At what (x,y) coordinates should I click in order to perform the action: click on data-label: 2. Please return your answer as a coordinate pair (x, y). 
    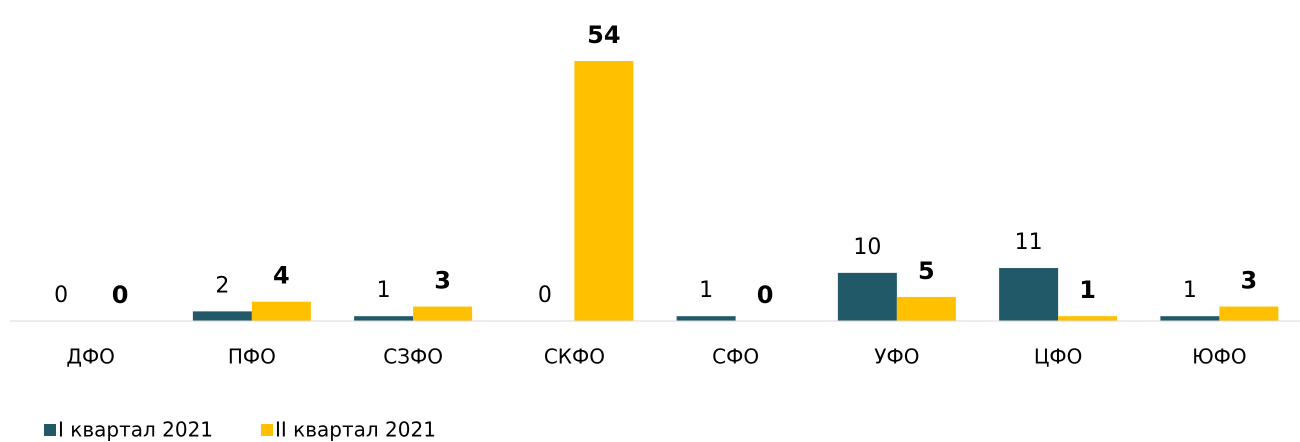
    Looking at the image, I should click on (222, 285).